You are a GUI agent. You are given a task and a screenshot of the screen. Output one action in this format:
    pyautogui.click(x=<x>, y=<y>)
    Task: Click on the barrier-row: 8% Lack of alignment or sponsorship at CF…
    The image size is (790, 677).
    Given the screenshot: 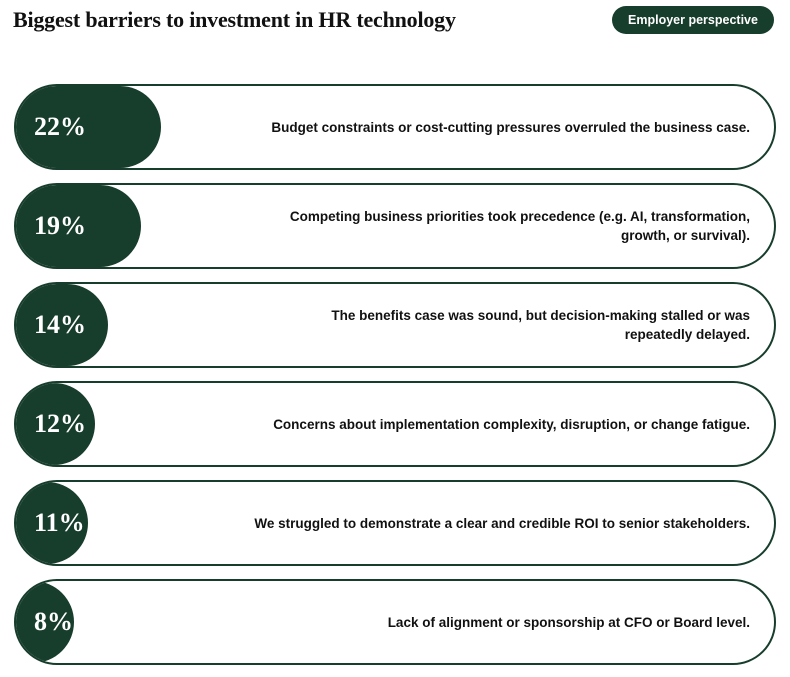 What is the action you would take?
    pyautogui.click(x=395, y=622)
    